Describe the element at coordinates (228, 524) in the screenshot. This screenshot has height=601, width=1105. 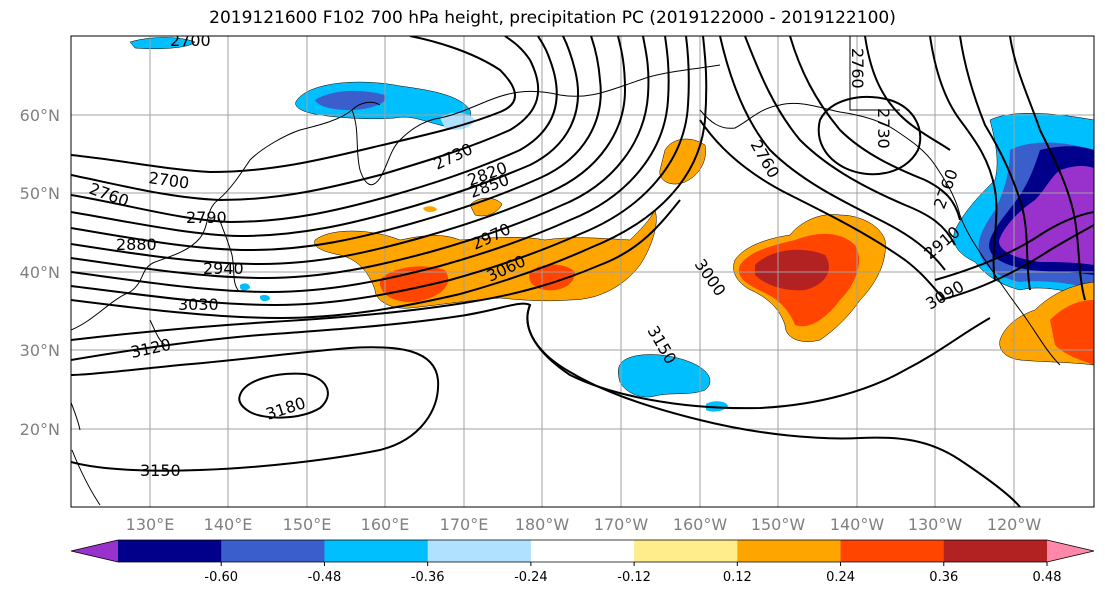
I see `lon-label: 140°E` at that location.